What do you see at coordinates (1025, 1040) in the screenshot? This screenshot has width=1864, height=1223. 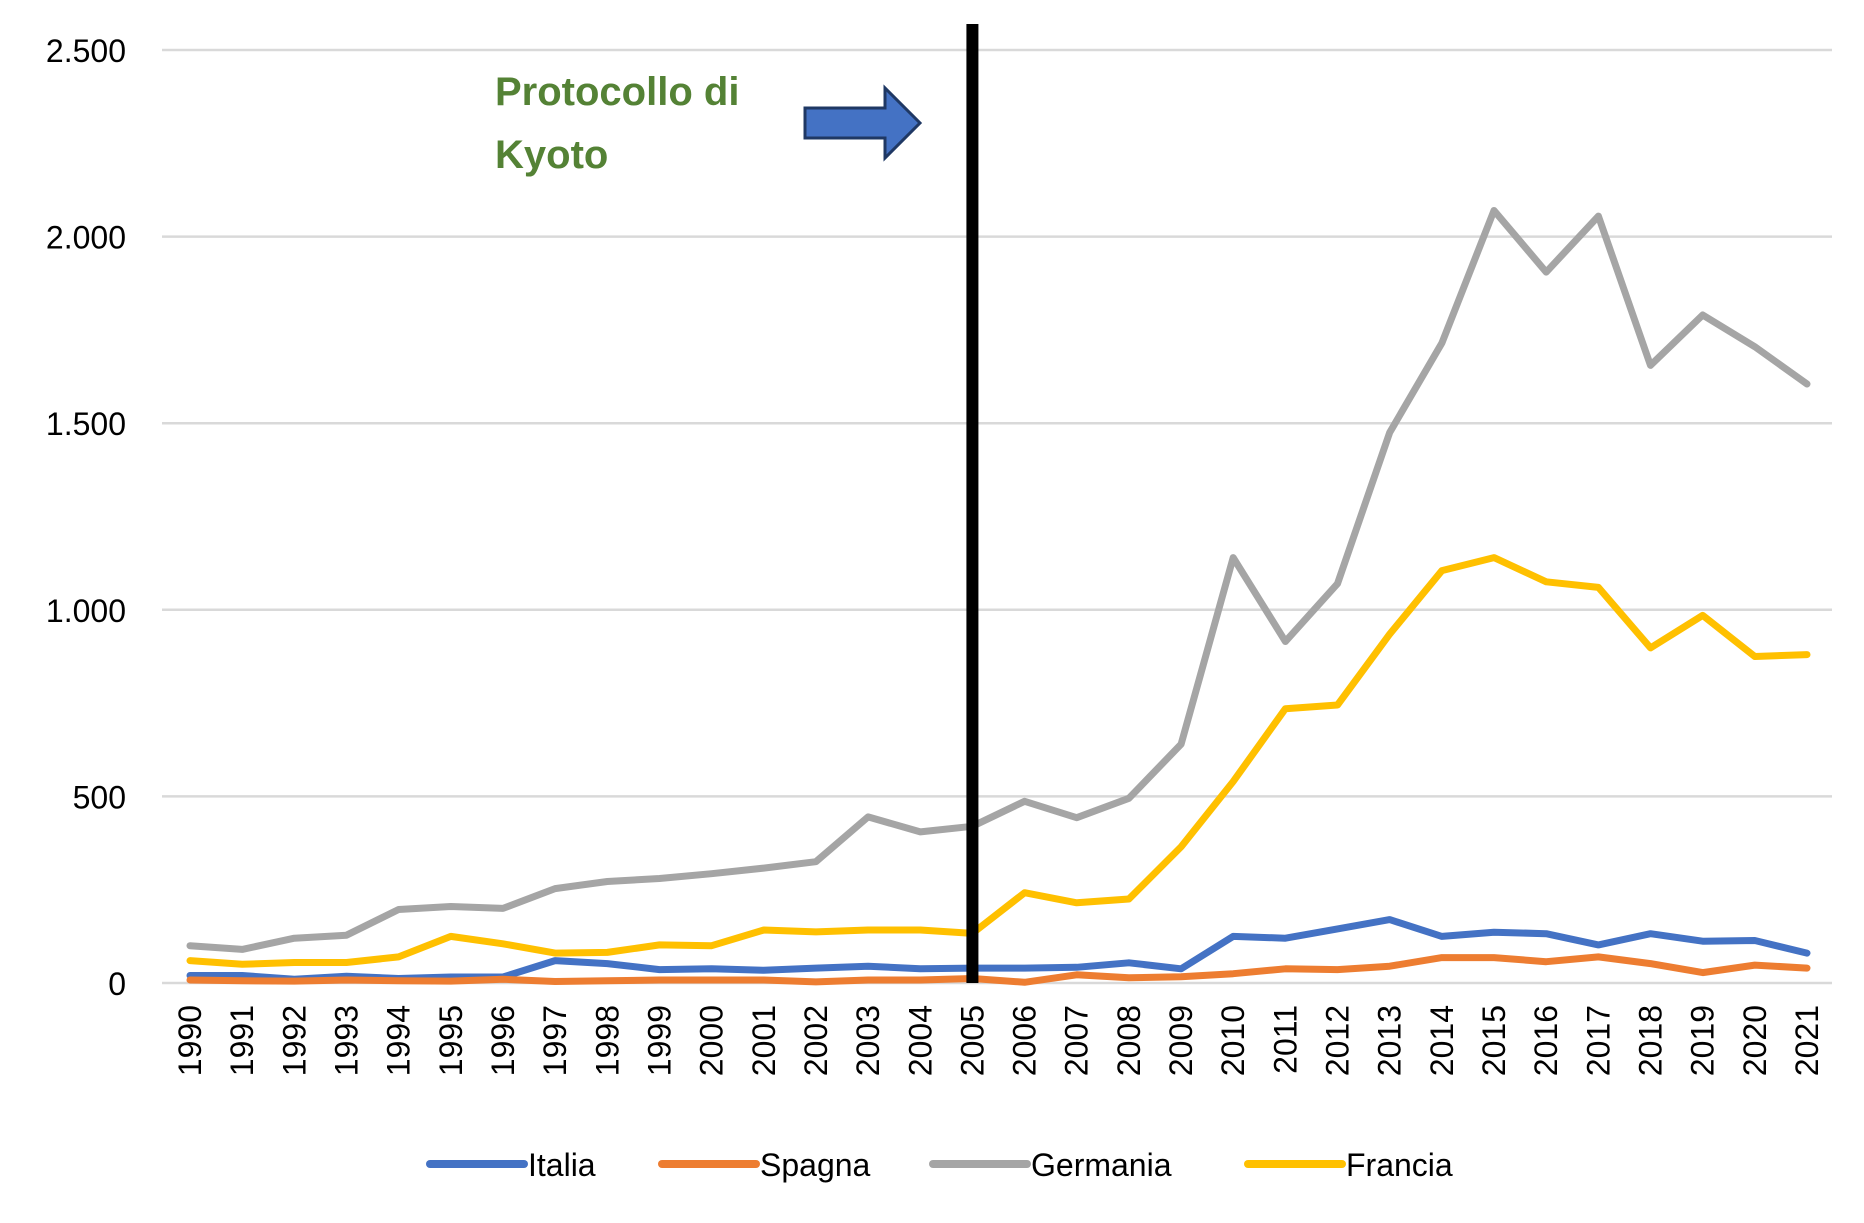 I see `x-tick-label: 2006` at bounding box center [1025, 1040].